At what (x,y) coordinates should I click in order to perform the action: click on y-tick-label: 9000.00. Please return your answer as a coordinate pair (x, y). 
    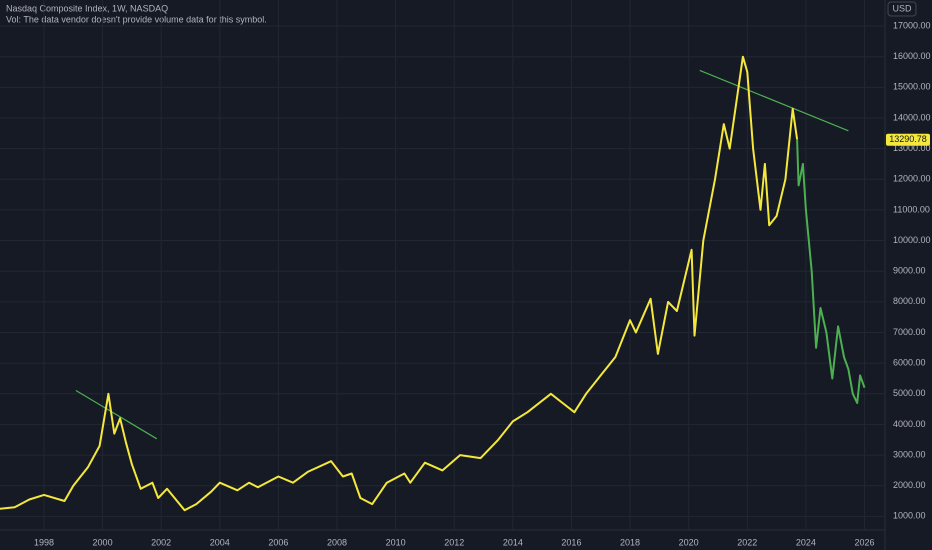
    Looking at the image, I should click on (909, 271).